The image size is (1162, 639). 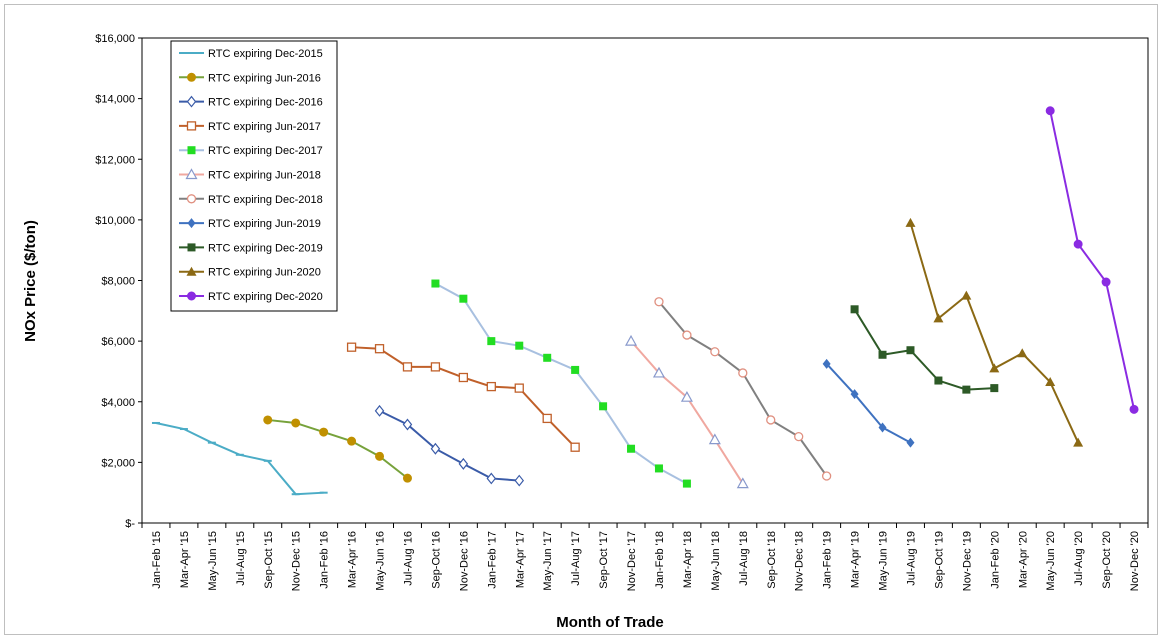 I want to click on x-tick-label: Mar-Apr '18, so click(x=688, y=559).